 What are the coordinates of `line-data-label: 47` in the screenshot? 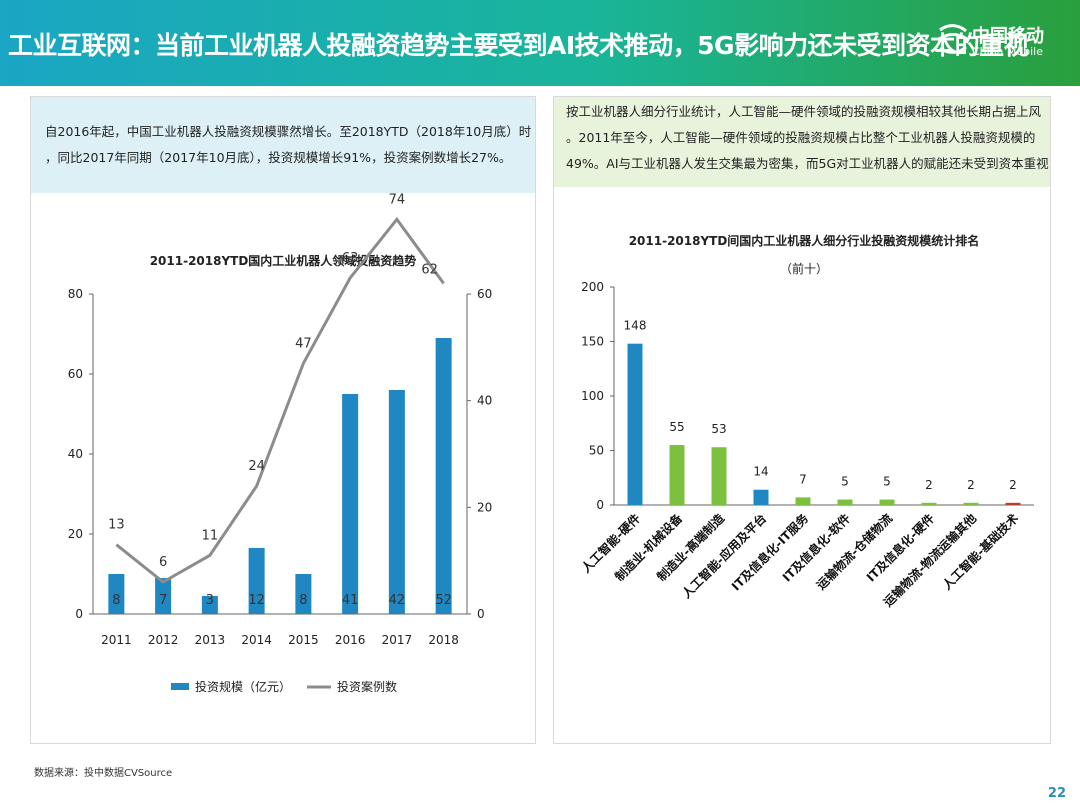 It's located at (303, 343).